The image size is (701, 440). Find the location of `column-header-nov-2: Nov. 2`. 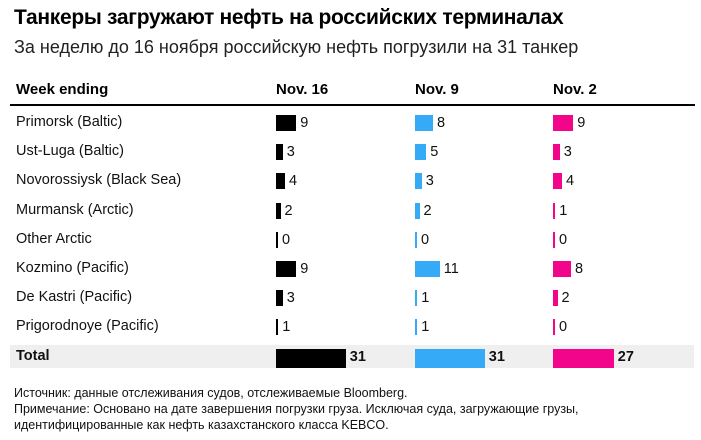

column-header-nov-2: Nov. 2 is located at coordinates (575, 89).